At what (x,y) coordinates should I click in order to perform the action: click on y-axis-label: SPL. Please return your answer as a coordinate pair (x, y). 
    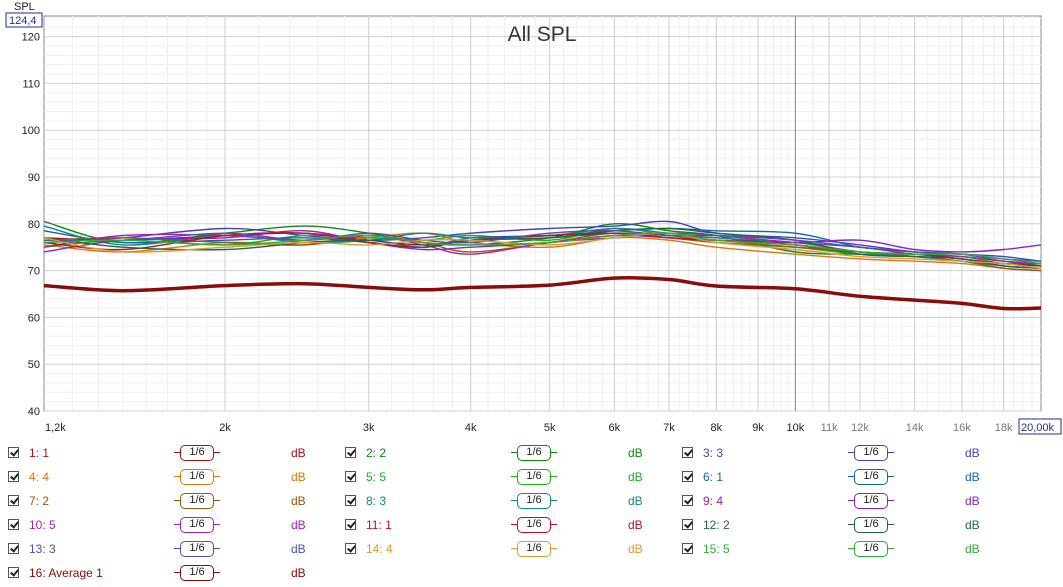
    Looking at the image, I should click on (24, 7).